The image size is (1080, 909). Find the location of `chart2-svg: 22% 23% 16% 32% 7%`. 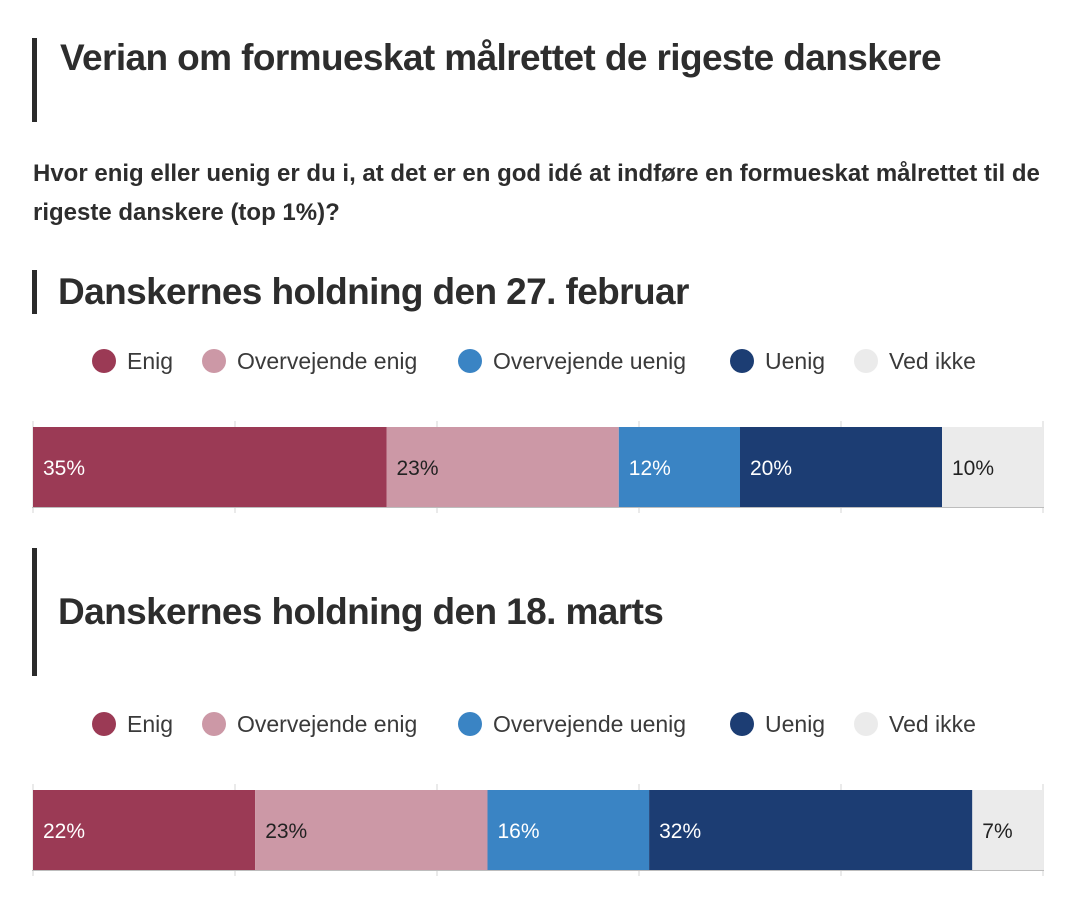

chart2-svg: 22% 23% 16% 32% 7% is located at coordinates (538, 830).